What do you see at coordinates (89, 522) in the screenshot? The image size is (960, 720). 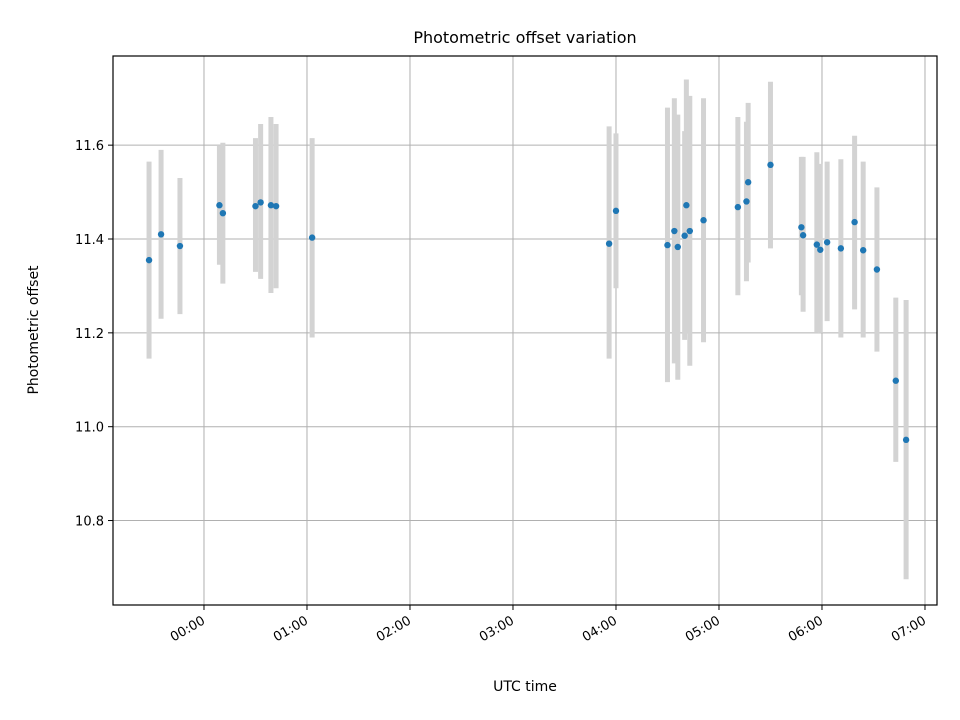 I see `y-tick-label: 10.8` at bounding box center [89, 522].